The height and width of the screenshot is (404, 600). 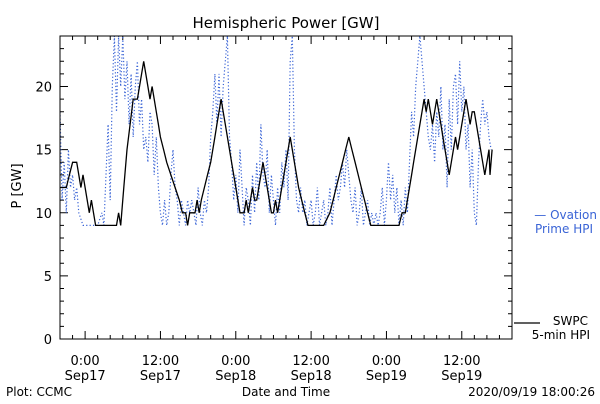 What do you see at coordinates (570, 321) in the screenshot?
I see `legend-swpc-label: SWPC` at bounding box center [570, 321].